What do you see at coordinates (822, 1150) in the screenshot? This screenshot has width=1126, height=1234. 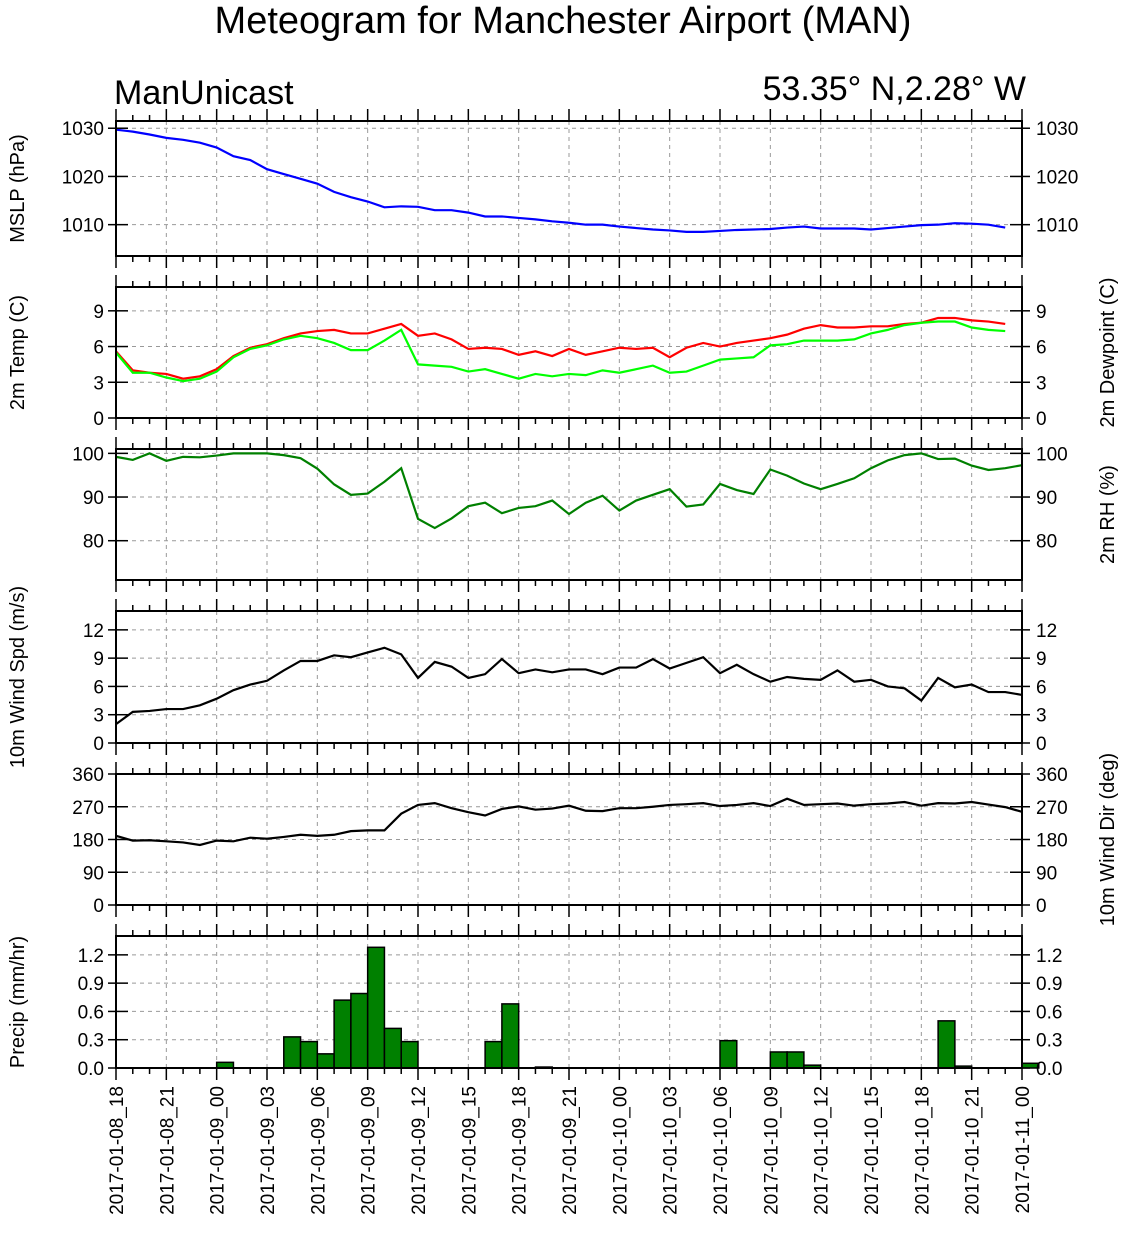 I see `x-tick-label: 2017-01-10_12` at bounding box center [822, 1150].